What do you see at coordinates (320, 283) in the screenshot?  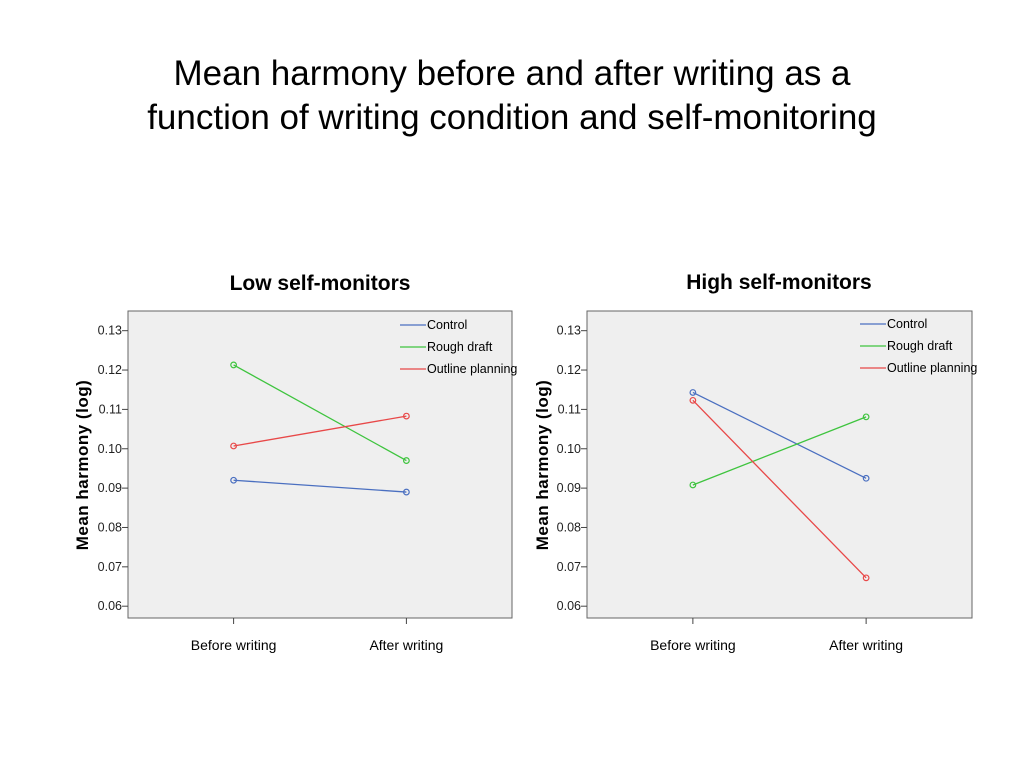 I see `chart-title: Low self-monitors` at bounding box center [320, 283].